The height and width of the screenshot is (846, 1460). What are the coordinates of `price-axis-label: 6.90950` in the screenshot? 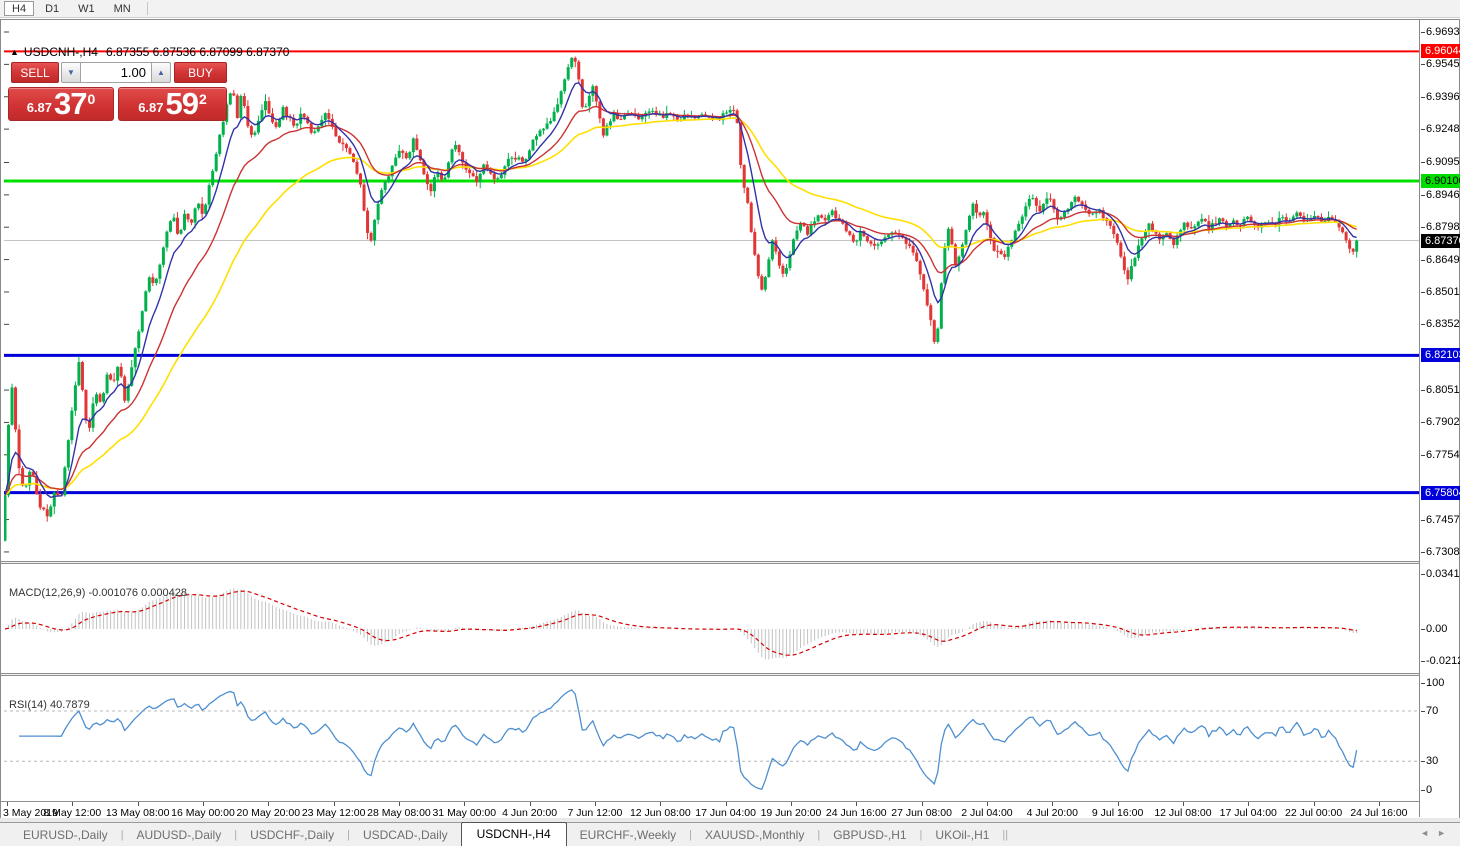 It's located at (1443, 162).